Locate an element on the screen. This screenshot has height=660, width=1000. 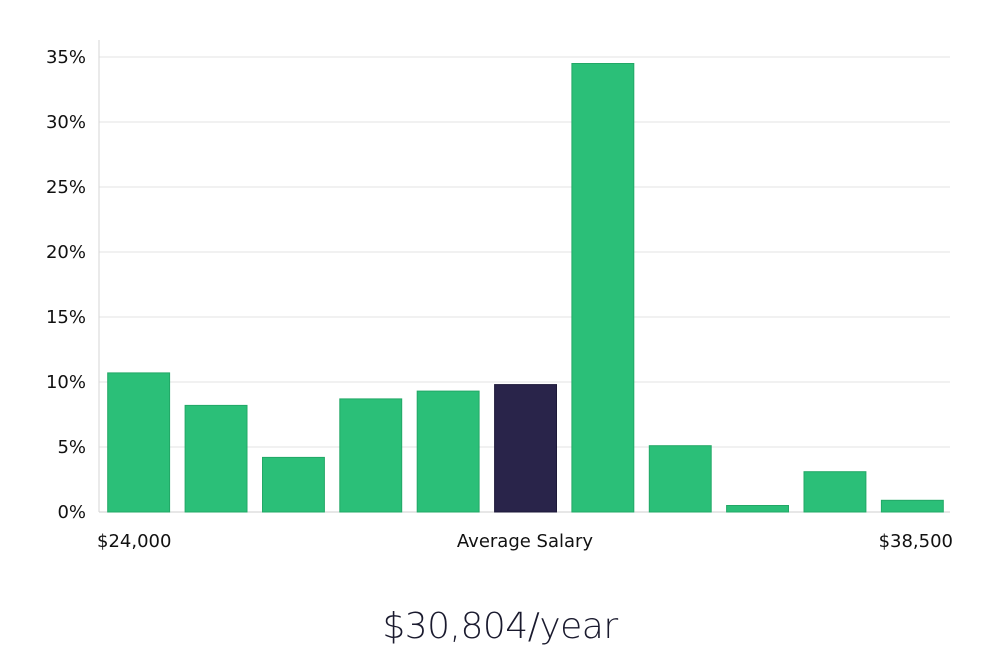
bar-average-salary is located at coordinates (526, 448).